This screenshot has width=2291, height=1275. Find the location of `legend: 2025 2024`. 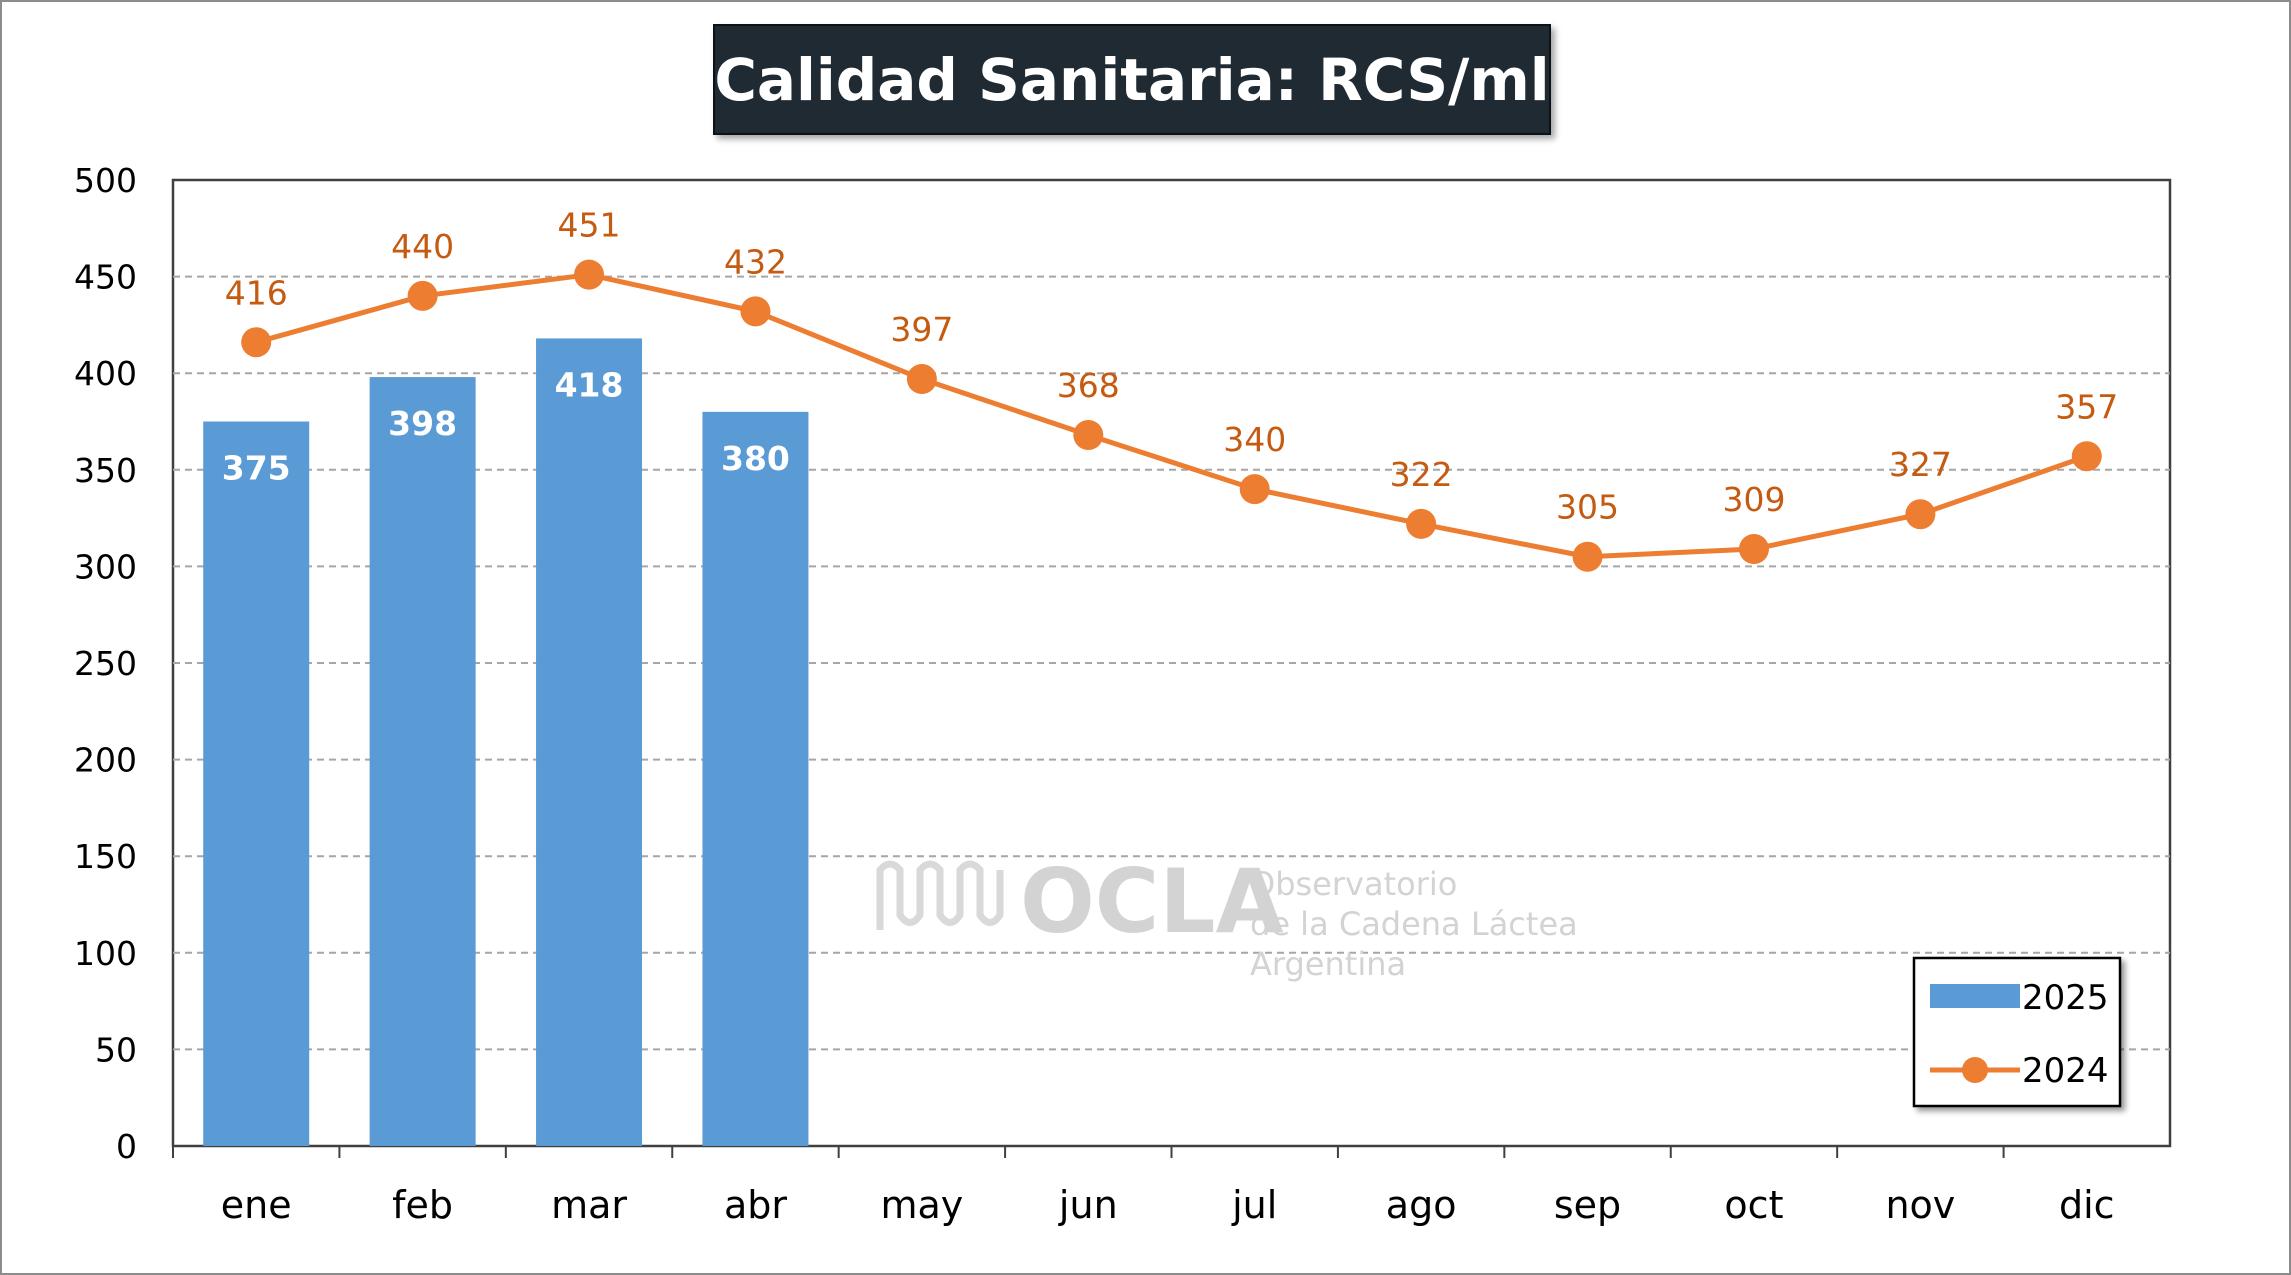

legend: 2025 2024 is located at coordinates (2017, 1032).